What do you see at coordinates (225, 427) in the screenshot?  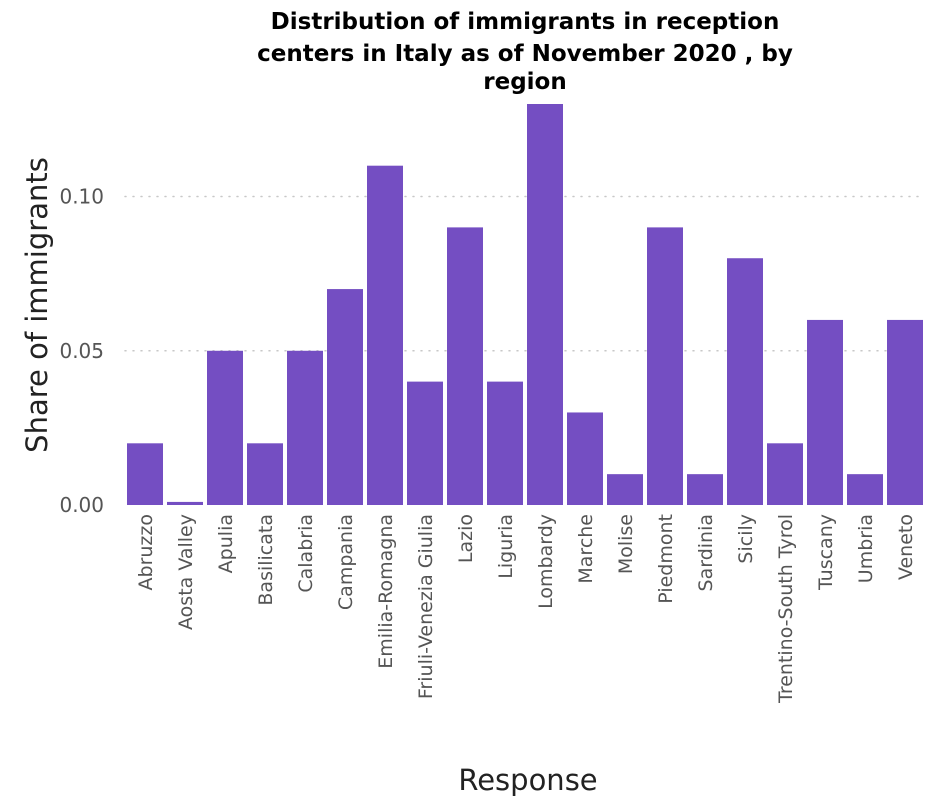 I see `bar-apulia` at bounding box center [225, 427].